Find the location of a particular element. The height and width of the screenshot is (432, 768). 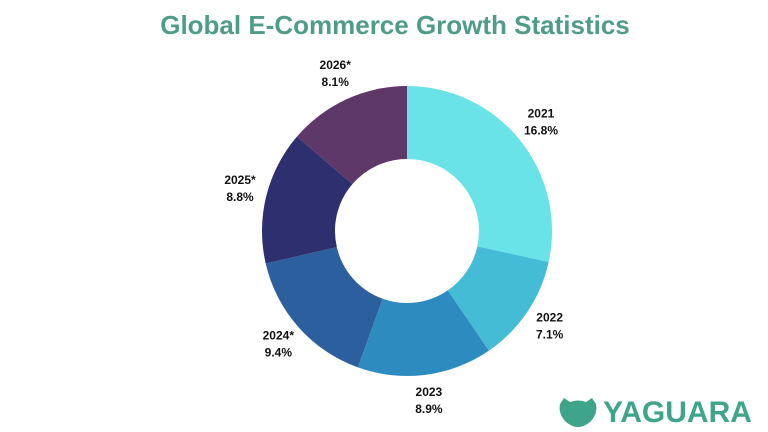

slice-value-label: 9.4% is located at coordinates (279, 352).